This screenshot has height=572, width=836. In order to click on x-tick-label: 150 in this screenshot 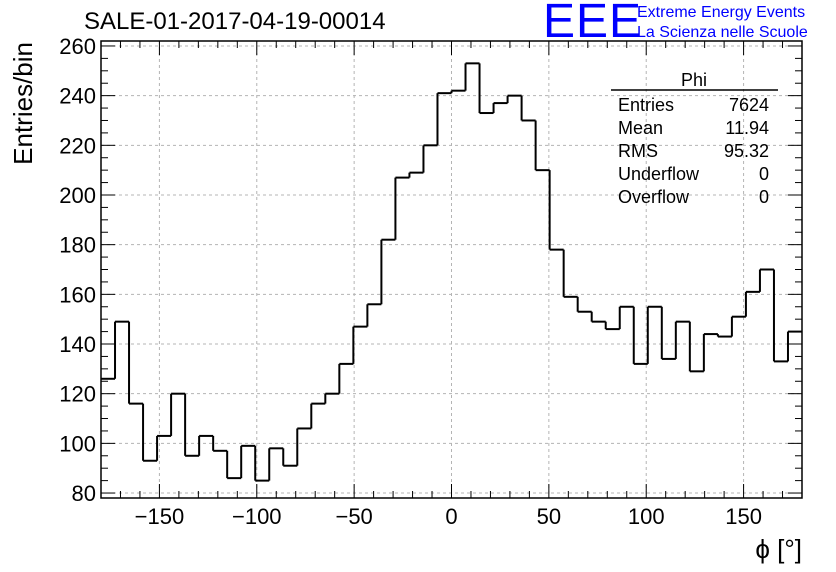, I will do `click(743, 516)`.